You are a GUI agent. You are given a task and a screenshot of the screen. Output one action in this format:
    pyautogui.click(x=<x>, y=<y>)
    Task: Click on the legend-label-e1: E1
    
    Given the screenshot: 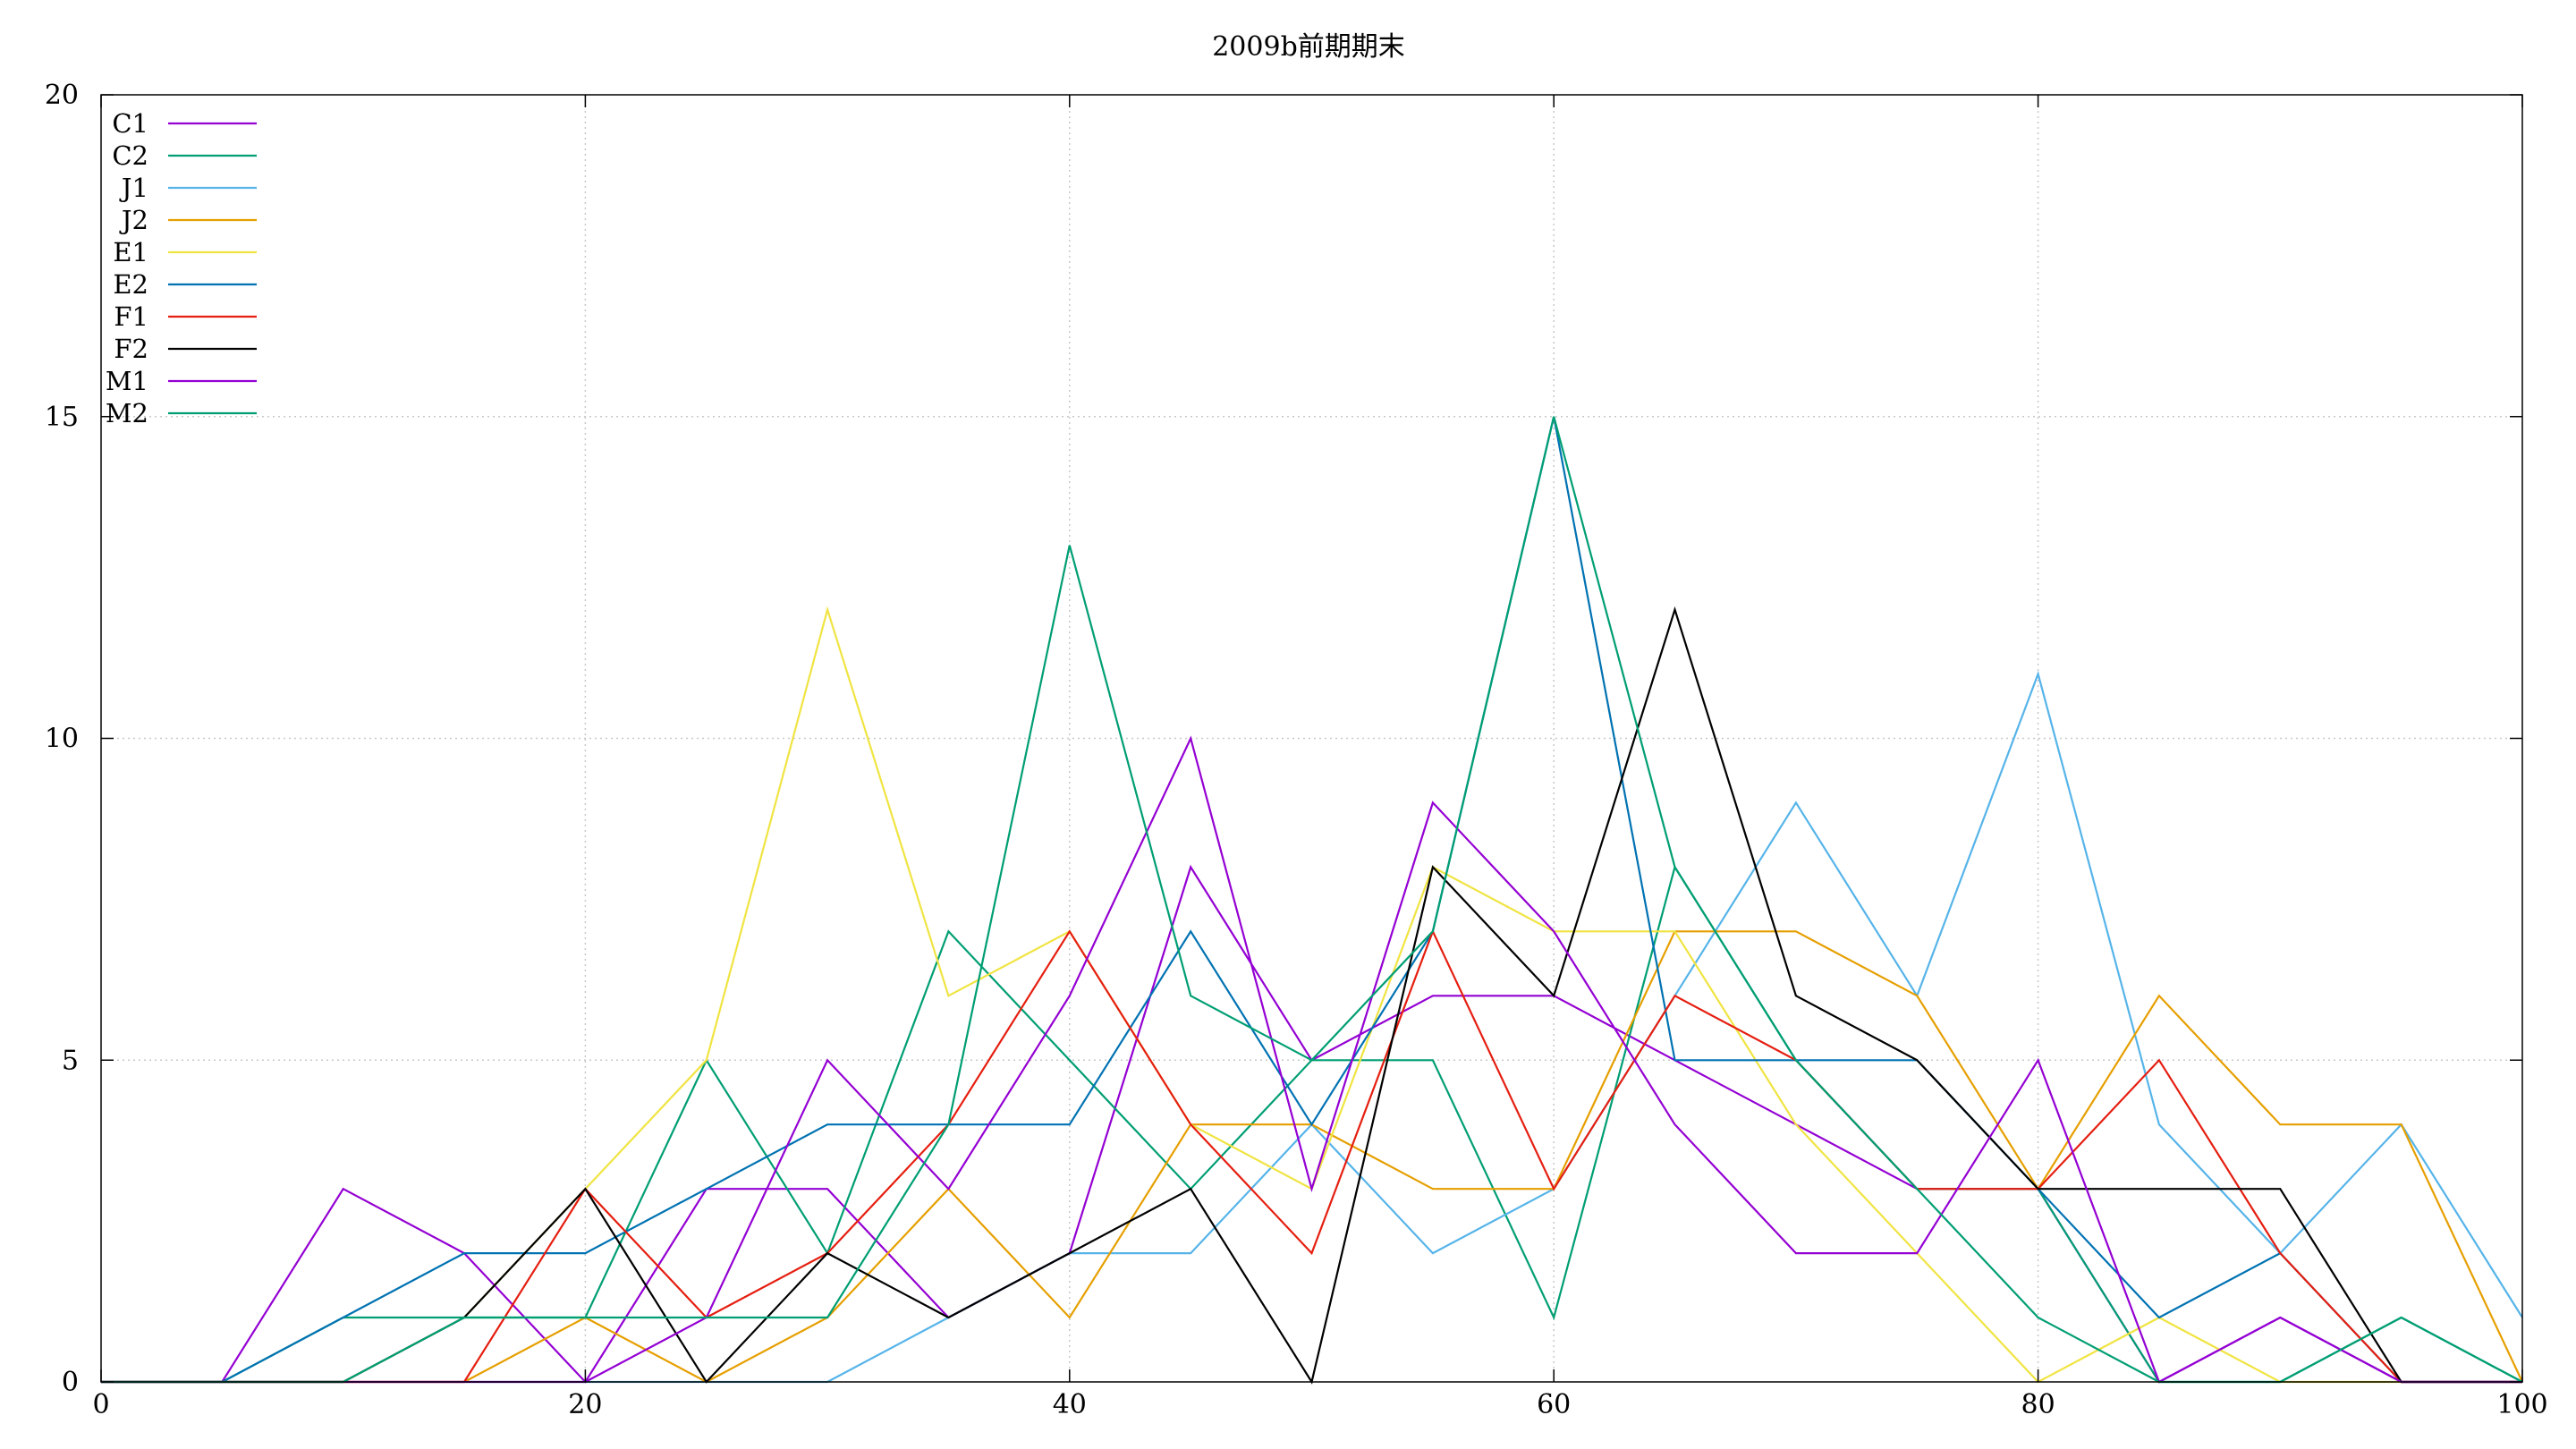 What is the action you would take?
    pyautogui.click(x=130, y=252)
    